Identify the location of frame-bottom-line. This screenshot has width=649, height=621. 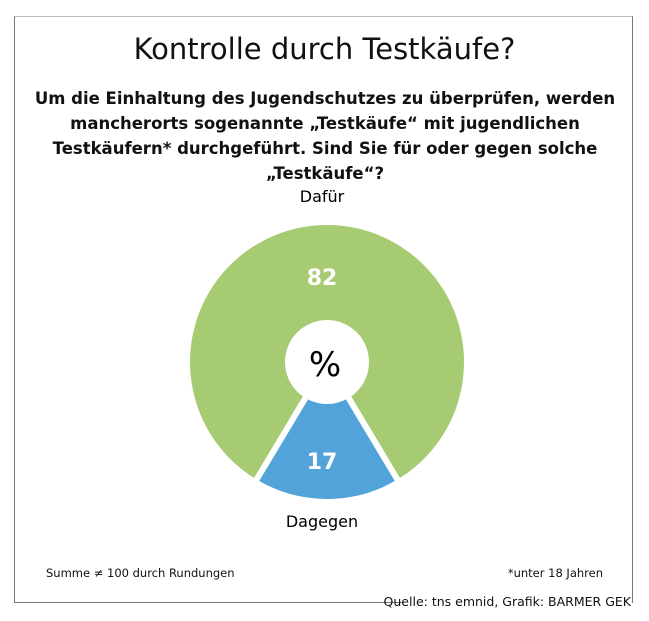
(209, 602).